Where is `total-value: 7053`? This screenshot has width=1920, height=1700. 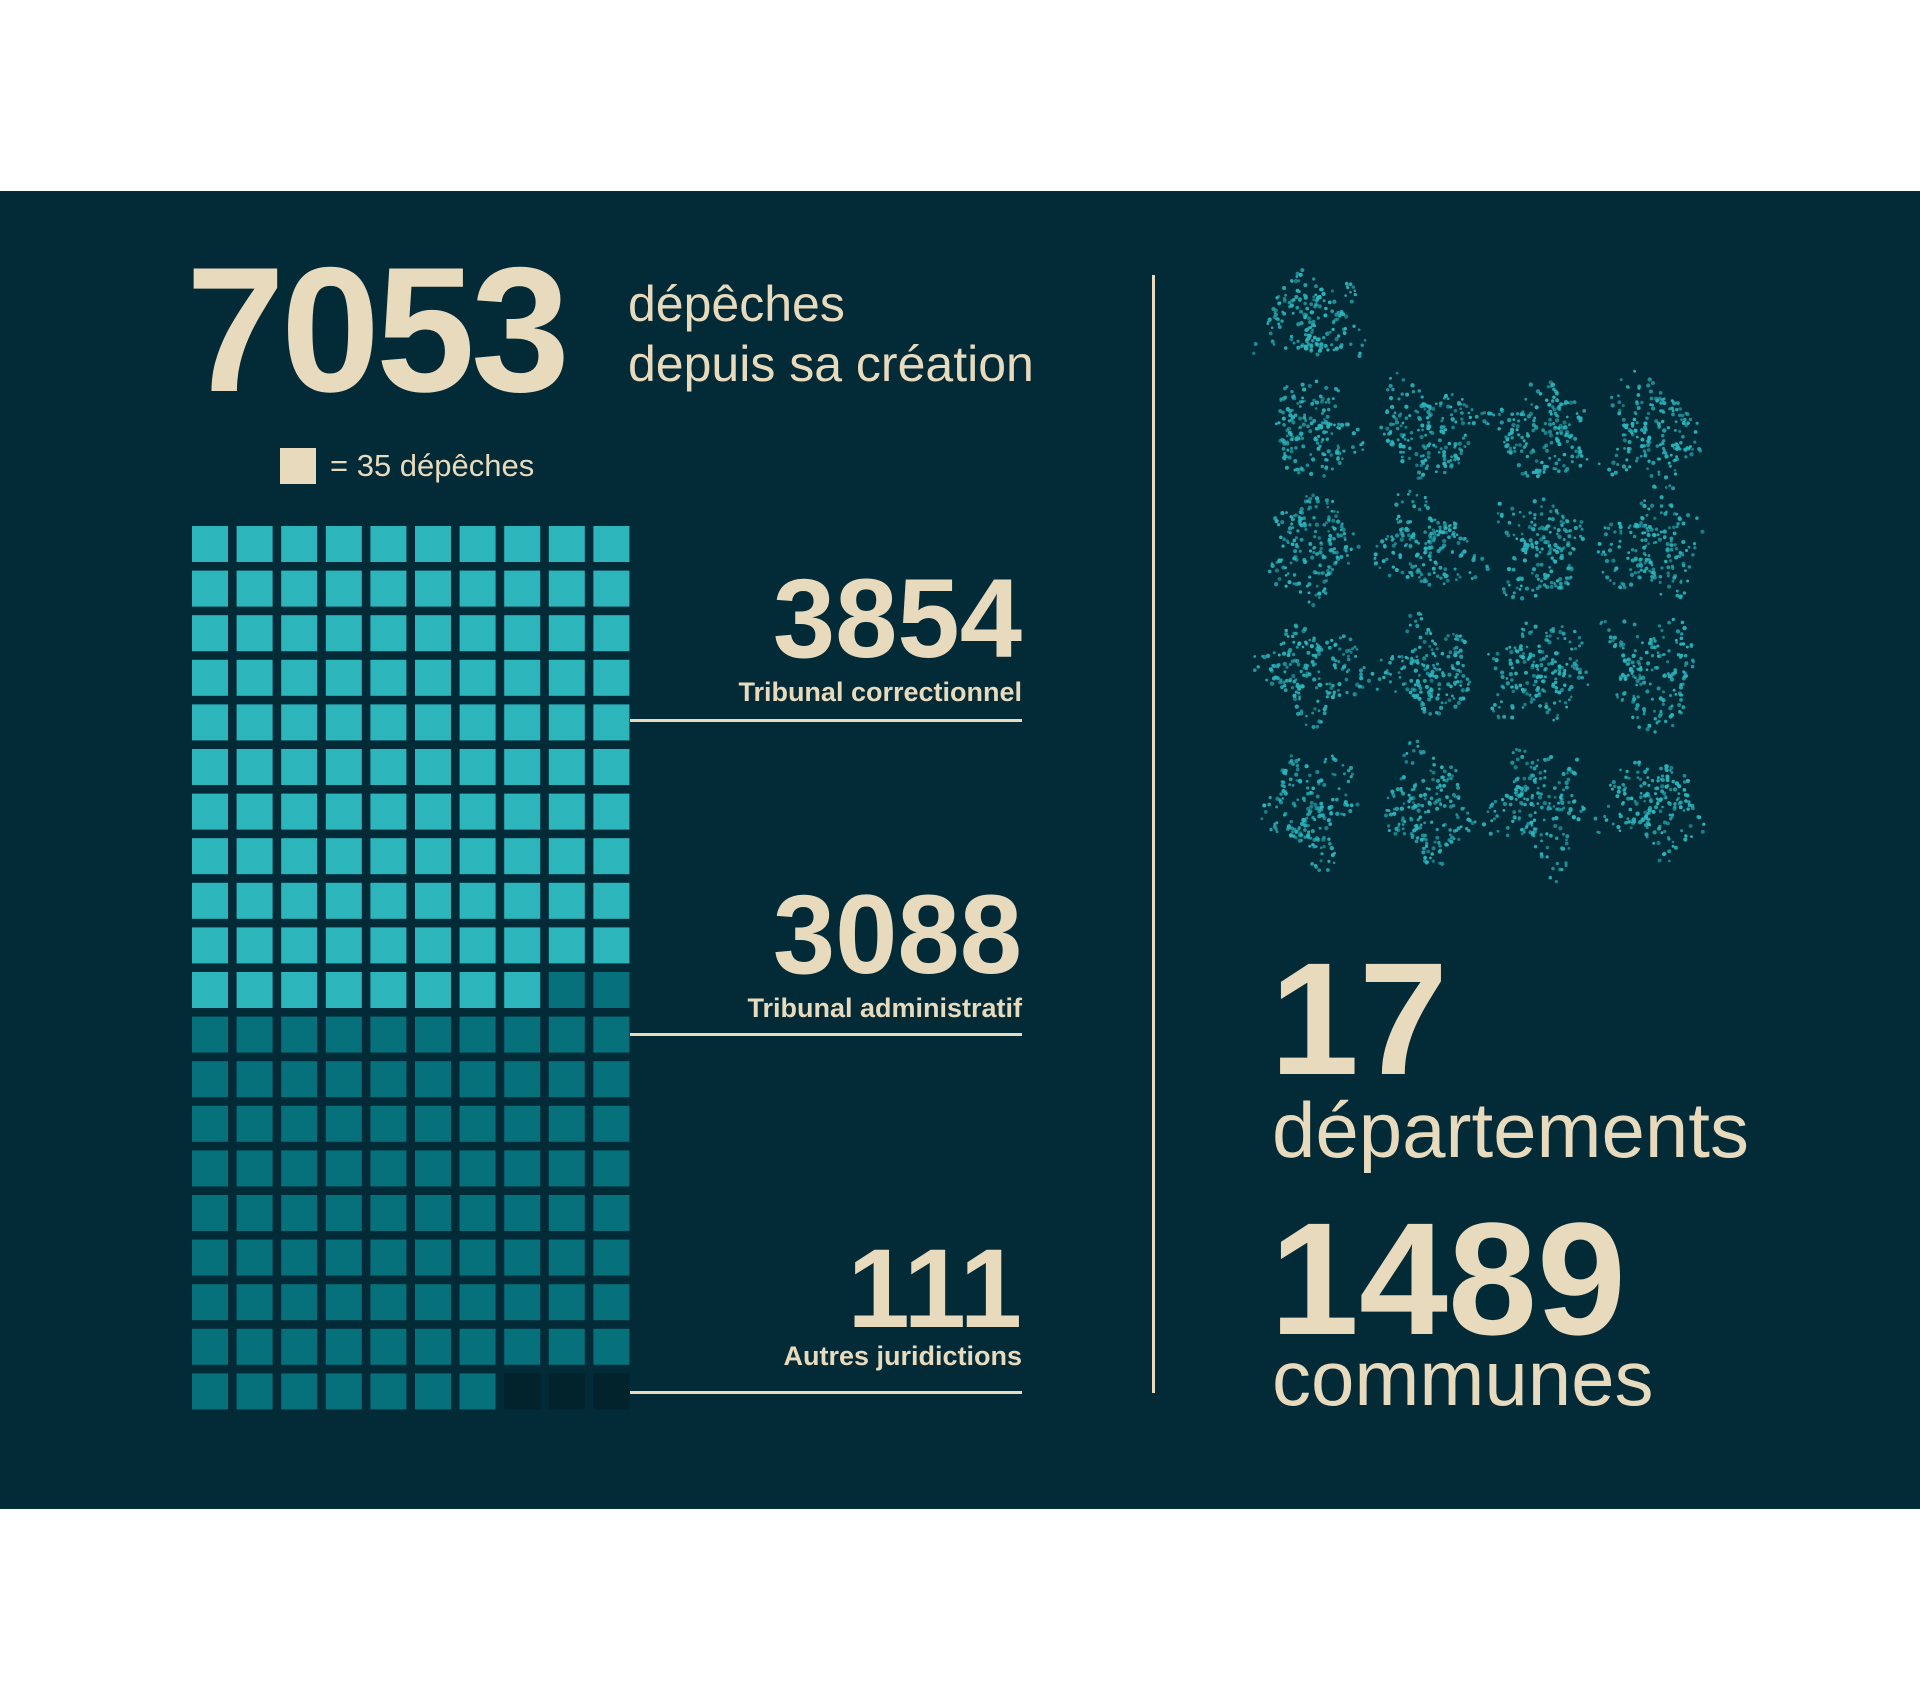
total-value: 7053 is located at coordinates (378, 329).